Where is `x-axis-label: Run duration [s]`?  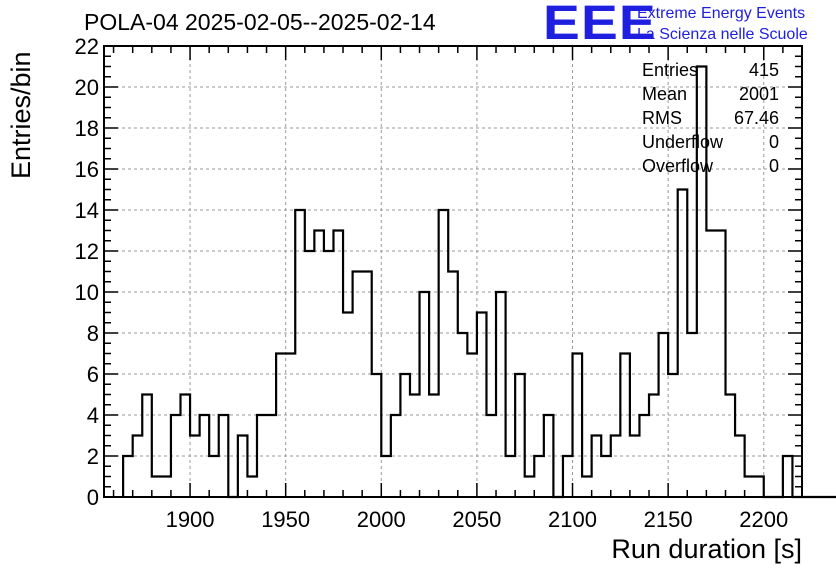 x-axis-label: Run duration [s] is located at coordinates (706, 549).